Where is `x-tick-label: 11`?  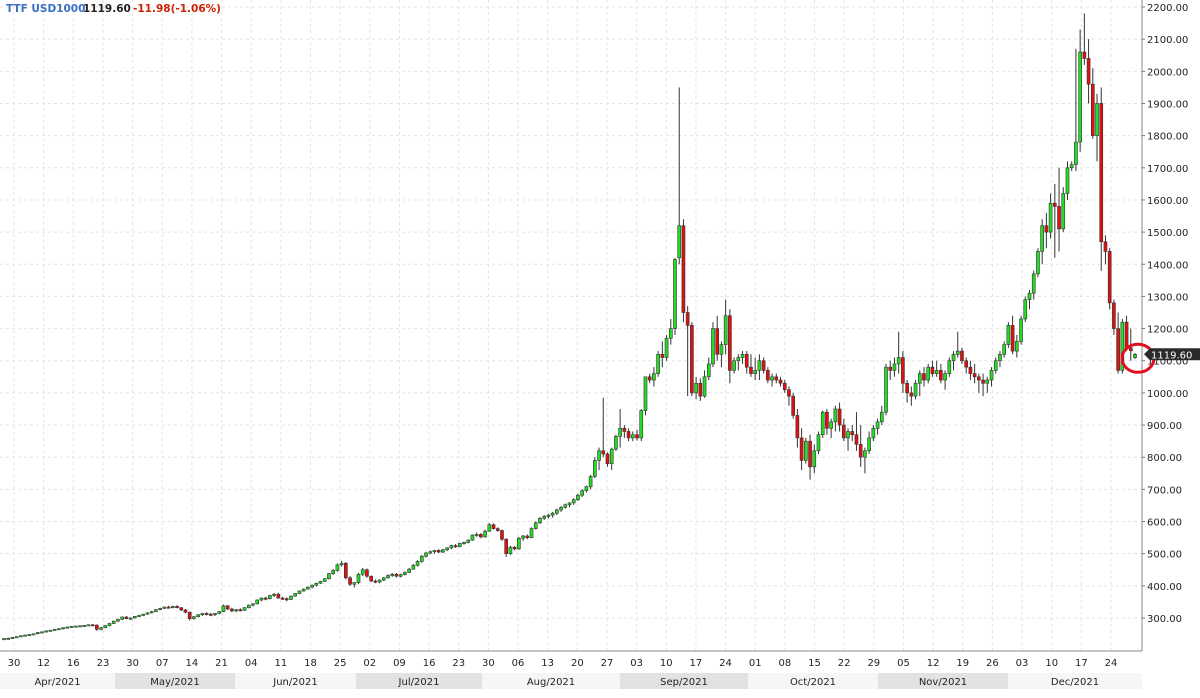
x-tick-label: 11 is located at coordinates (280, 663).